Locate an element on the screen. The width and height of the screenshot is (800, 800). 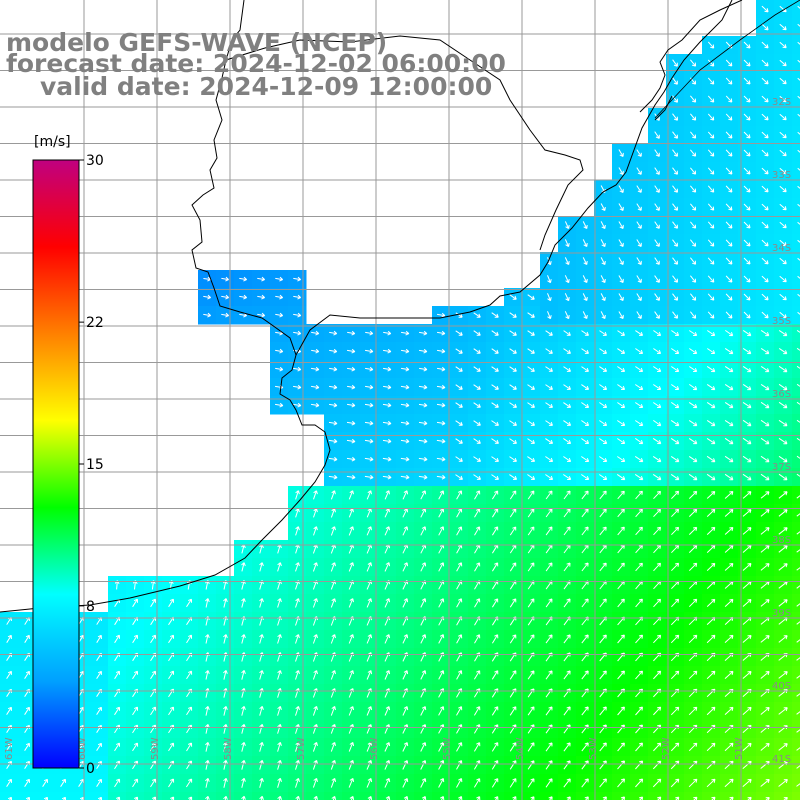
colorbar is located at coordinates (56, 464).